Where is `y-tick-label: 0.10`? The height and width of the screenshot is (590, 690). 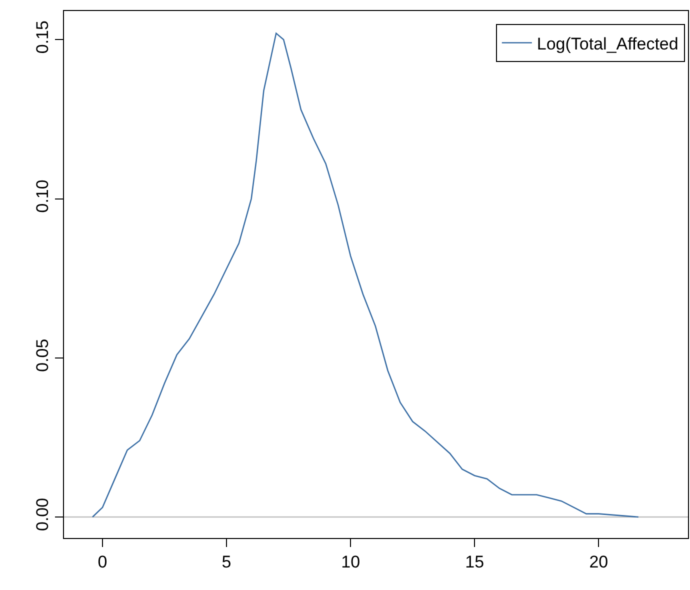 y-tick-label: 0.10 is located at coordinates (42, 196).